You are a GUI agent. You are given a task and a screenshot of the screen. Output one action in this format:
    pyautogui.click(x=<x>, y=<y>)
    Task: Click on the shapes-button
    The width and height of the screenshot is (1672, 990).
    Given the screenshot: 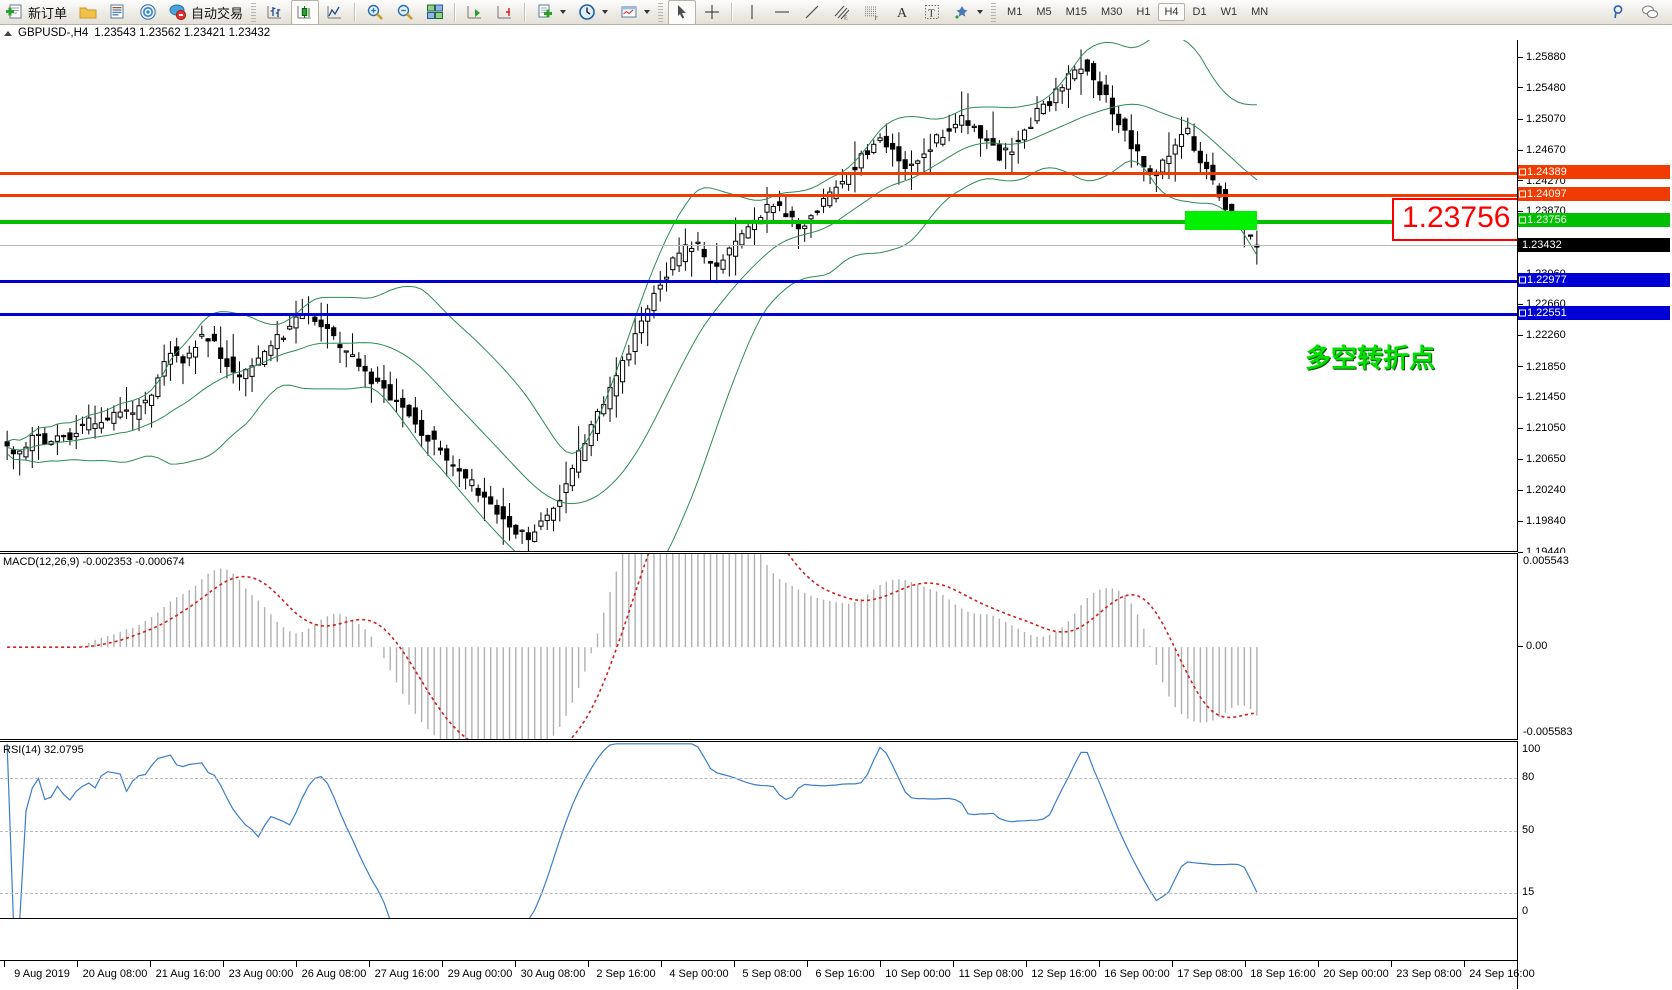 What is the action you would take?
    pyautogui.click(x=968, y=12)
    